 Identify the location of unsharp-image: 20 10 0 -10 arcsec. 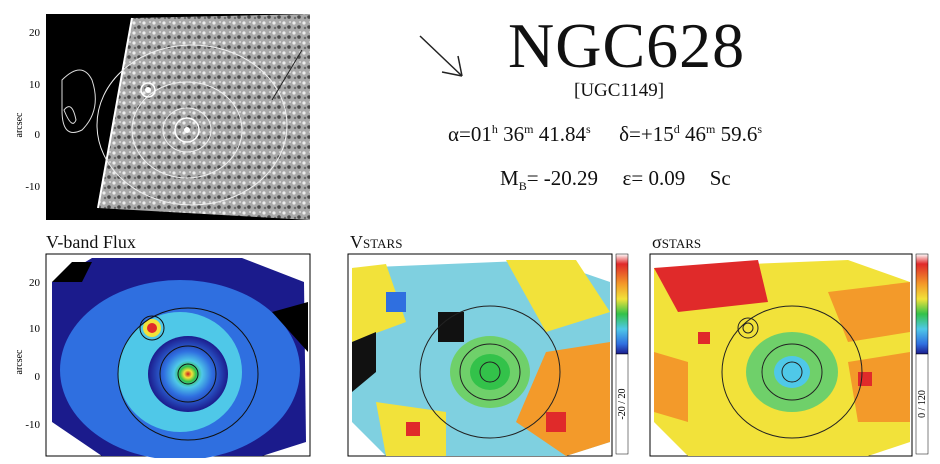
(162, 117).